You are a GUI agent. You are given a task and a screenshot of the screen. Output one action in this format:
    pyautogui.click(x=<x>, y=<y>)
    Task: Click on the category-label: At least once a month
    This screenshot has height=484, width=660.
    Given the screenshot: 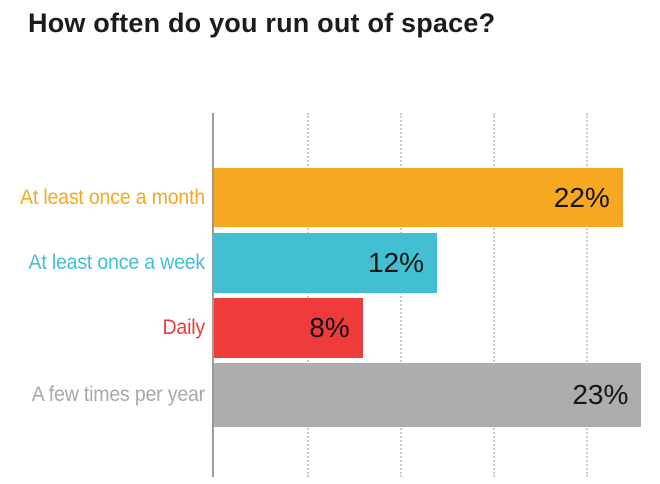 What is the action you would take?
    pyautogui.click(x=113, y=197)
    